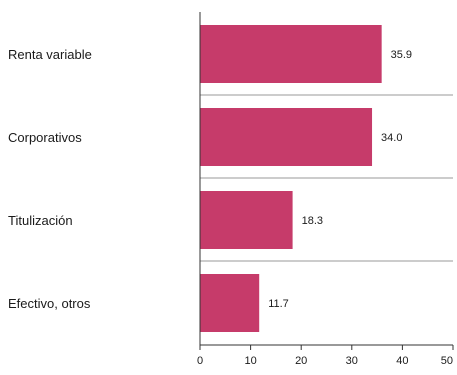 The width and height of the screenshot is (457, 375). What do you see at coordinates (230, 303) in the screenshot?
I see `bar-efectivo-otros` at bounding box center [230, 303].